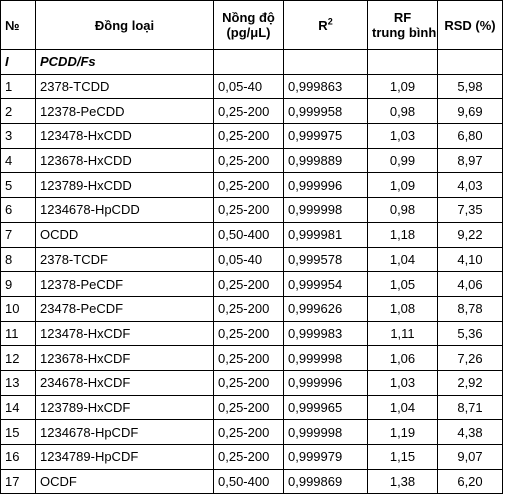 This screenshot has width=505, height=502. What do you see at coordinates (470, 333) in the screenshot?
I see `cell-rsd: 5,36` at bounding box center [470, 333].